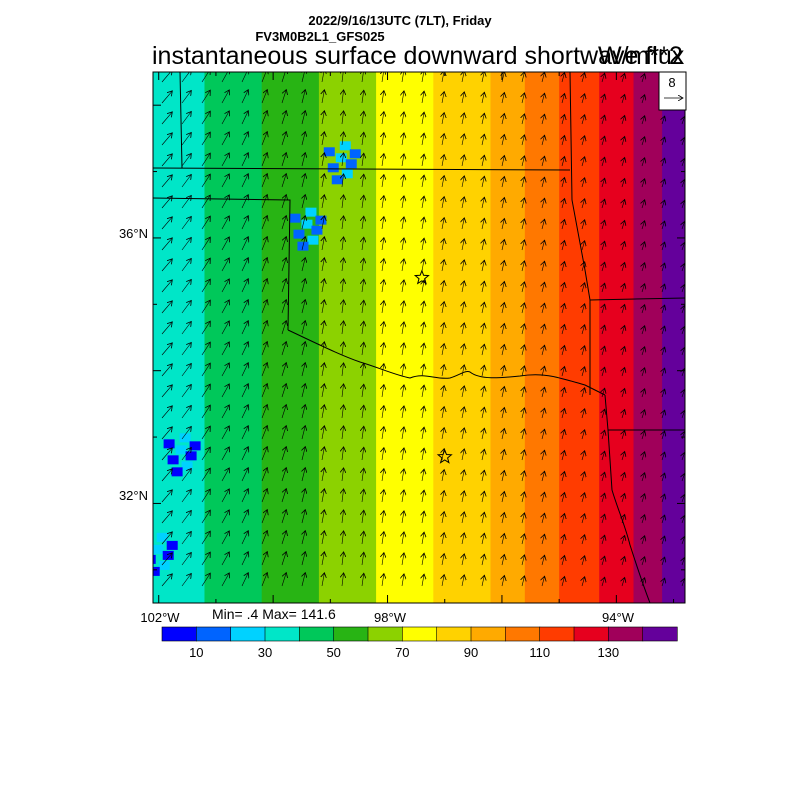  Describe the element at coordinates (608, 652) in the screenshot. I see `colorbar-tick-label: 130` at that location.